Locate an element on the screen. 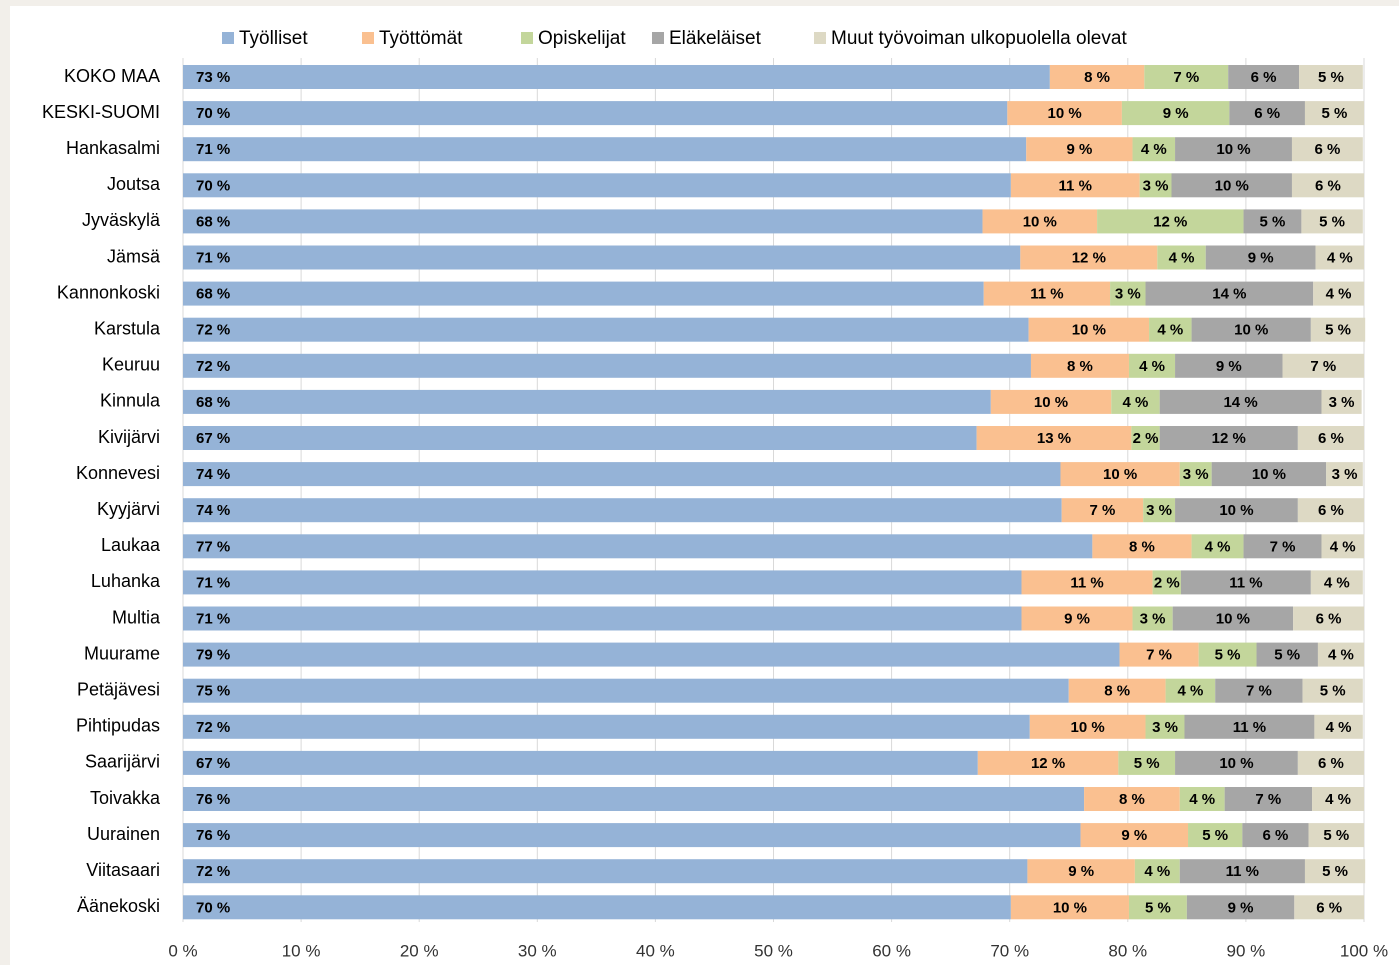 The image size is (1399, 965). legend-label: Opiskelijat is located at coordinates (582, 38).